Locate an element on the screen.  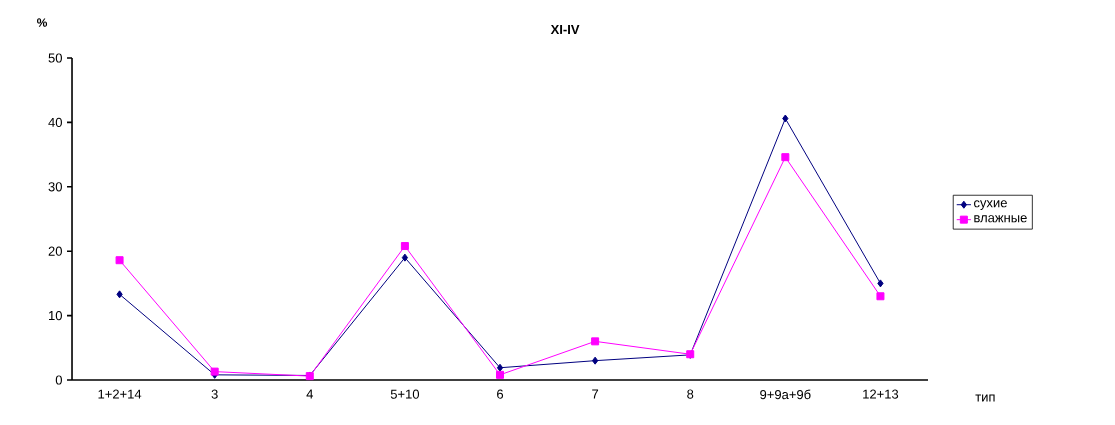
y-tick-label: 0 is located at coordinates (58, 380).